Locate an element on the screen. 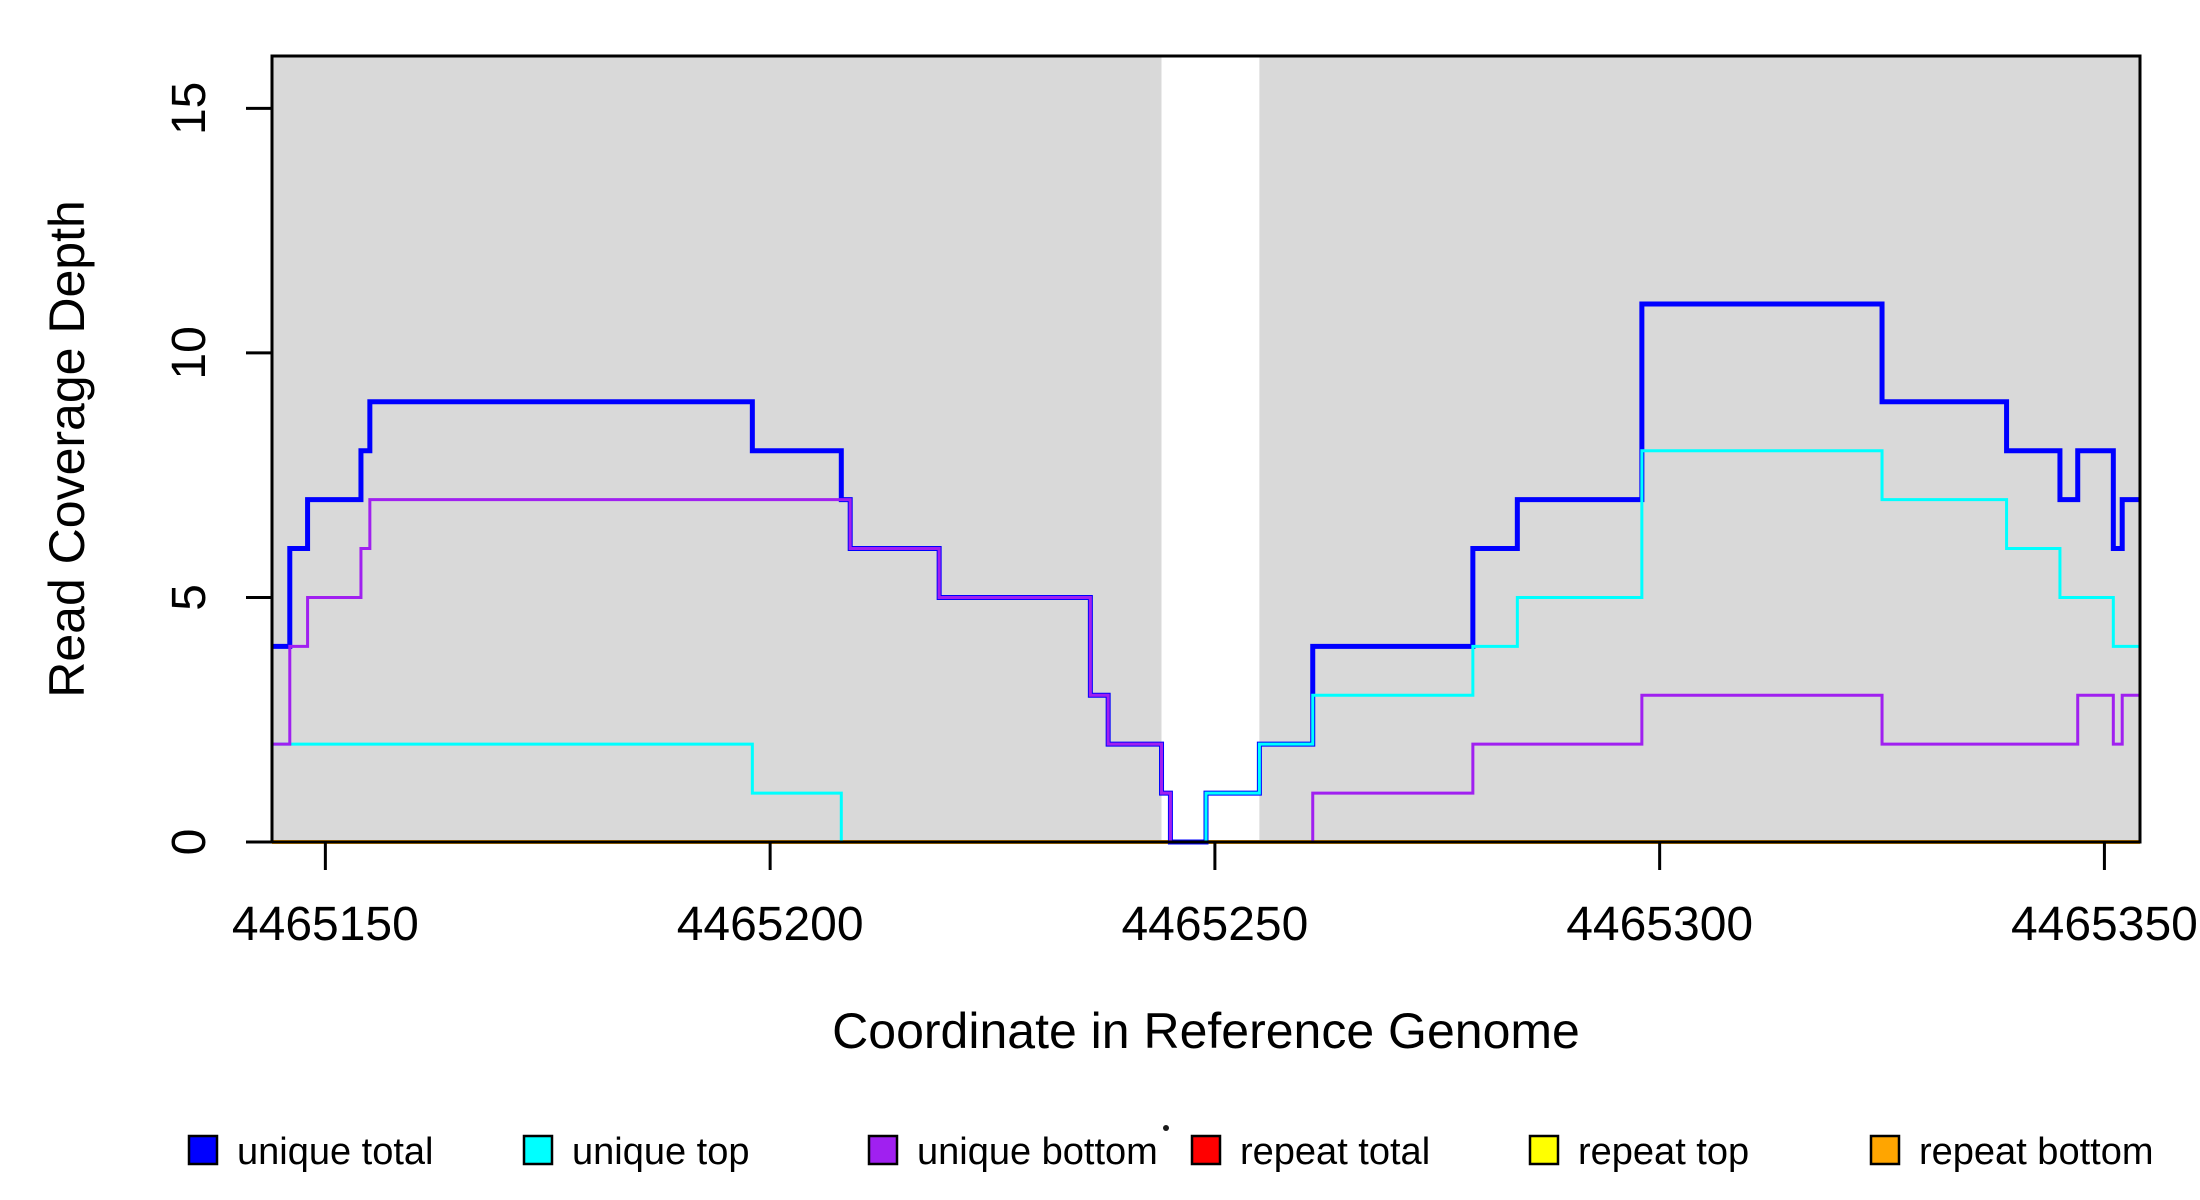 The image size is (2200, 1200). legend-swatch-unique-top is located at coordinates (538, 1150).